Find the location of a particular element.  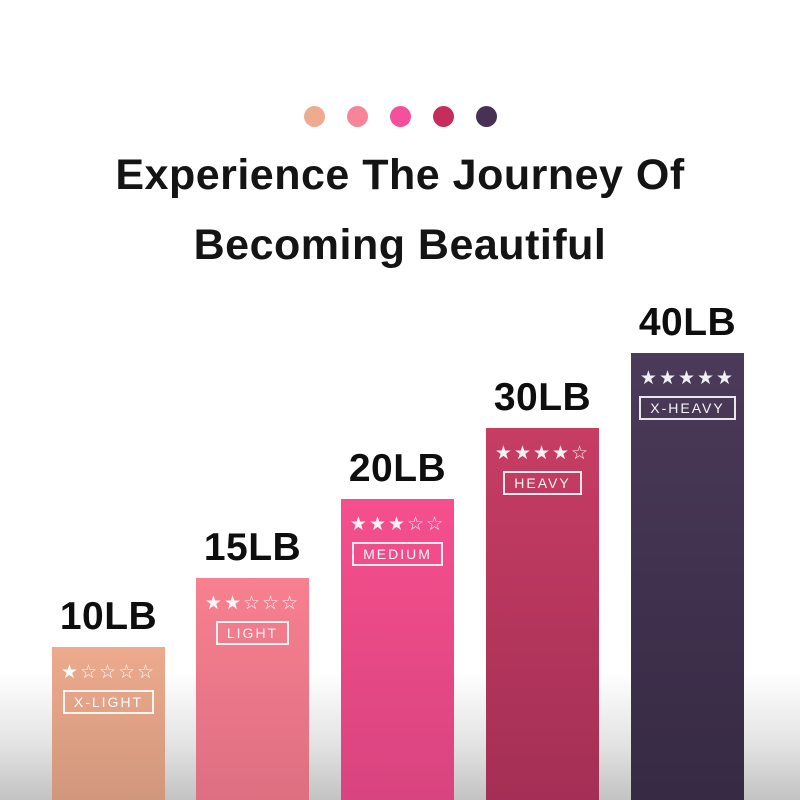

bar-group-20lb: 20LB ★★★☆☆ MEDIUM is located at coordinates (397, 623).